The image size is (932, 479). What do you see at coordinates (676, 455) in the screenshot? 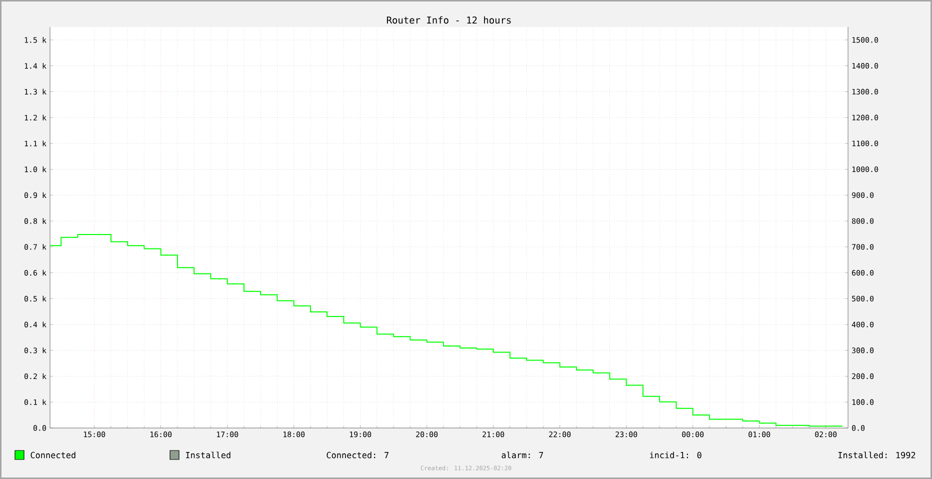
I see `text: incid-1: 0` at bounding box center [676, 455].